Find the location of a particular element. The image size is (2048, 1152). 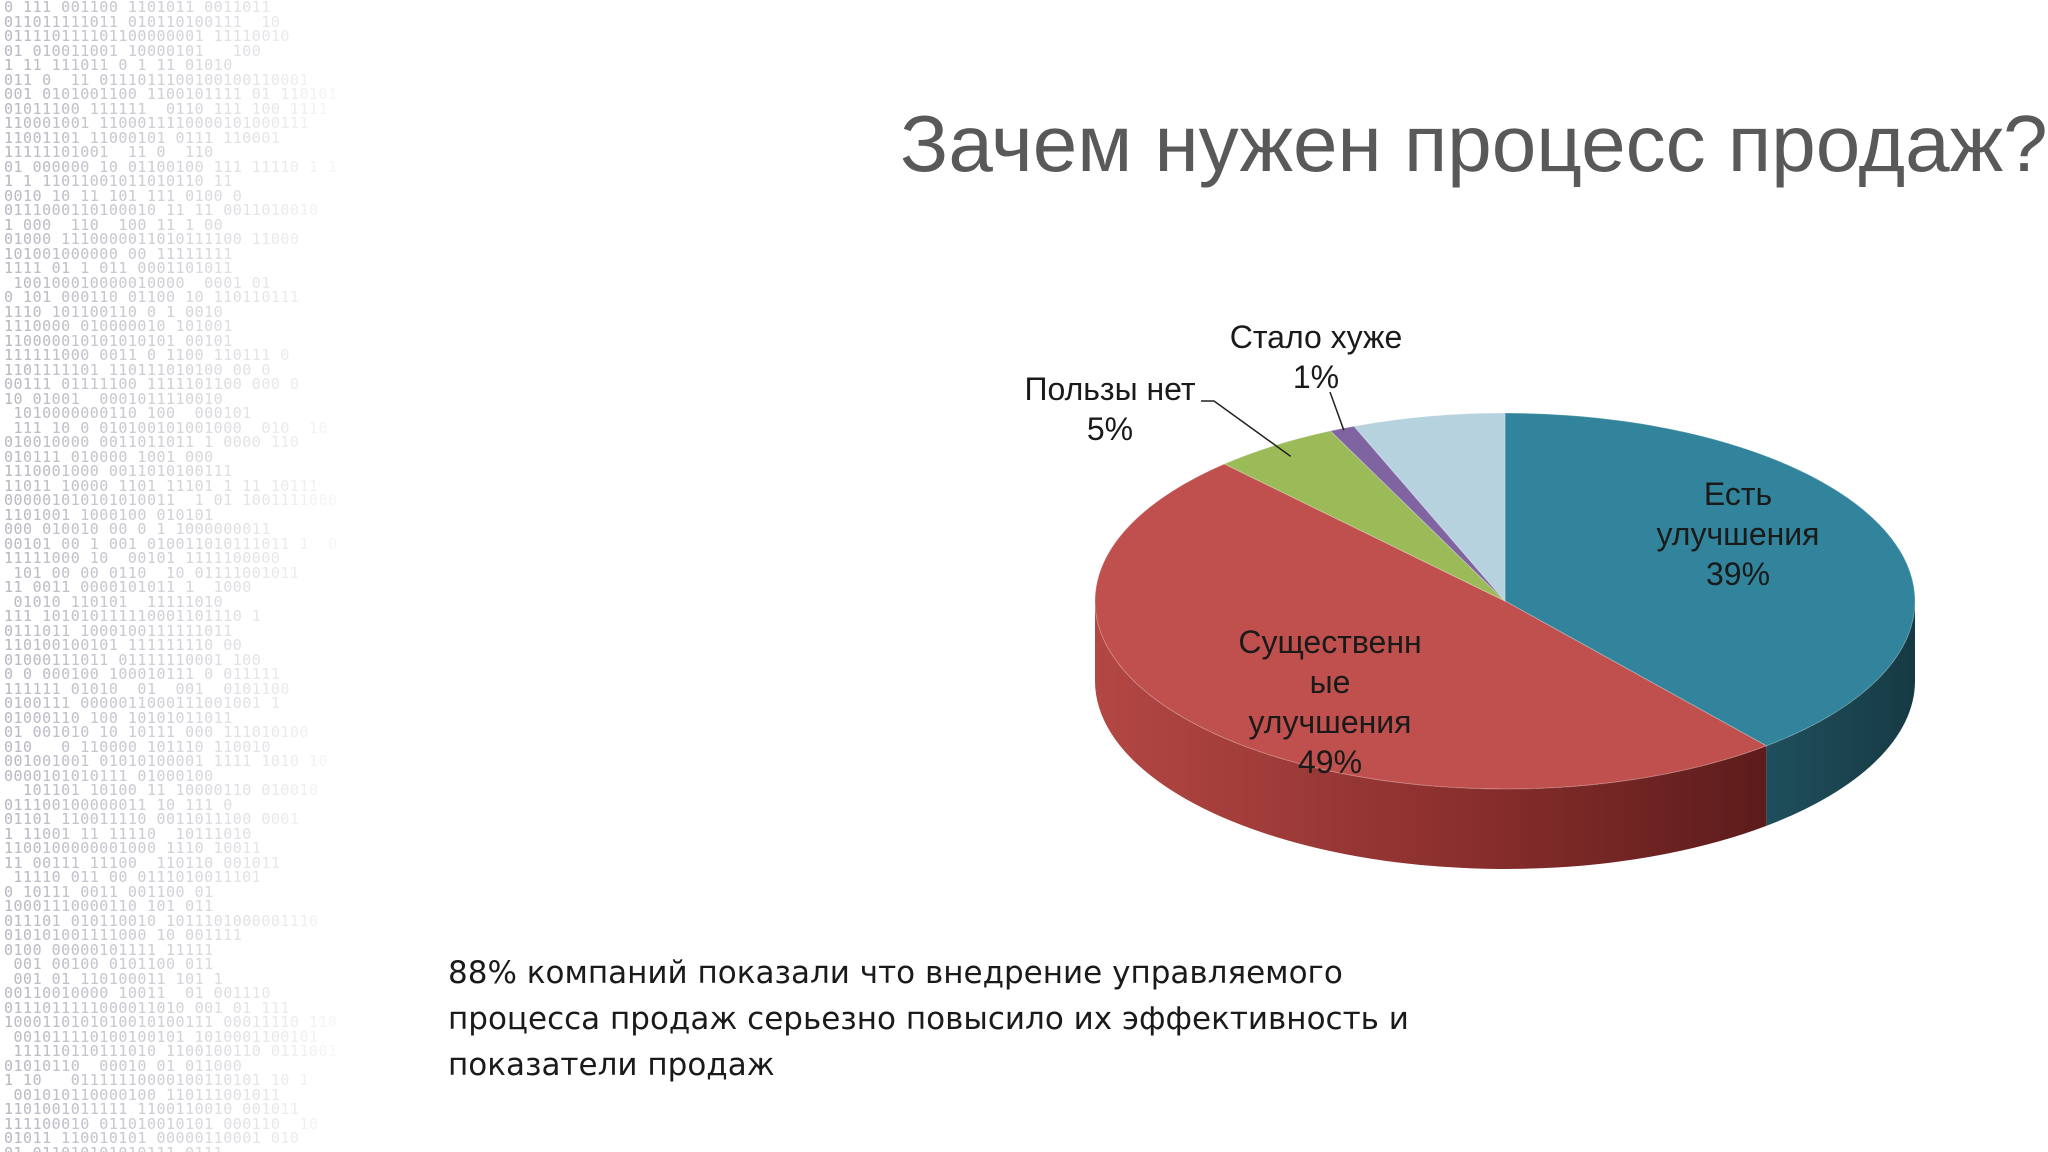

slide-title: Зачем нужен процесс продаж? is located at coordinates (1474, 143).